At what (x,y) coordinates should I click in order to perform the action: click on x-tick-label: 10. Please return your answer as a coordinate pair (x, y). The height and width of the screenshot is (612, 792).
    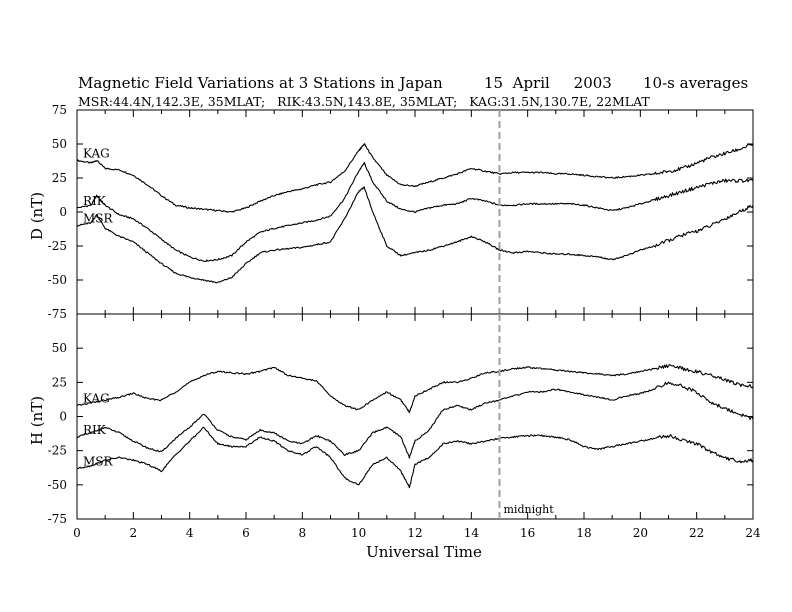
    Looking at the image, I should click on (358, 533).